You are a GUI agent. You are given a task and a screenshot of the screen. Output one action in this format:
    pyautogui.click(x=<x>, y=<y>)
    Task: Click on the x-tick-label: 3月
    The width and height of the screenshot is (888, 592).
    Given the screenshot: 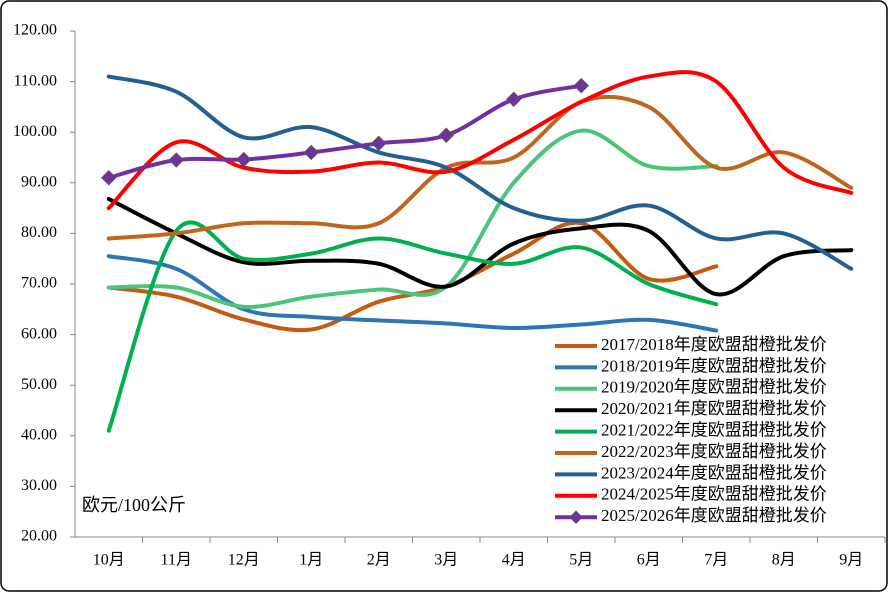 What is the action you would take?
    pyautogui.click(x=446, y=560)
    